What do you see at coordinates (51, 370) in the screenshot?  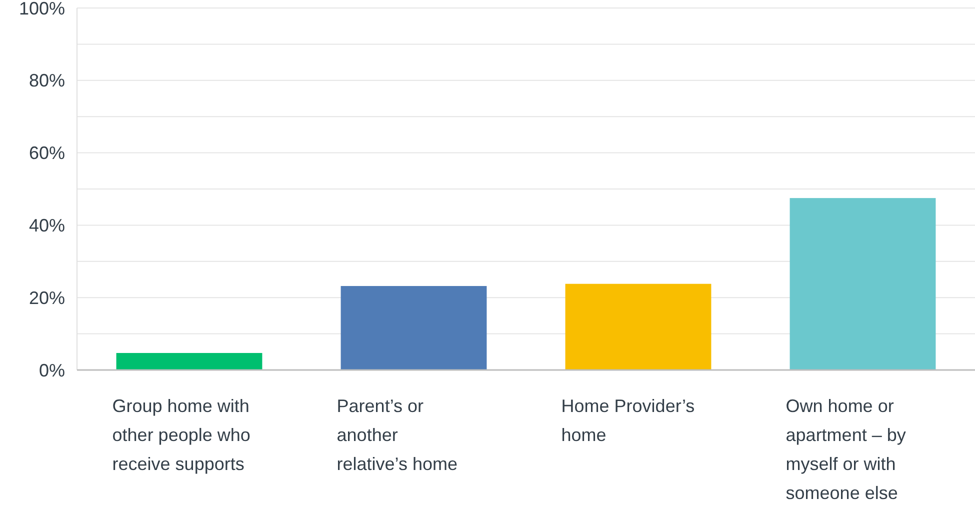 I see `y-tick-label: 0%` at bounding box center [51, 370].